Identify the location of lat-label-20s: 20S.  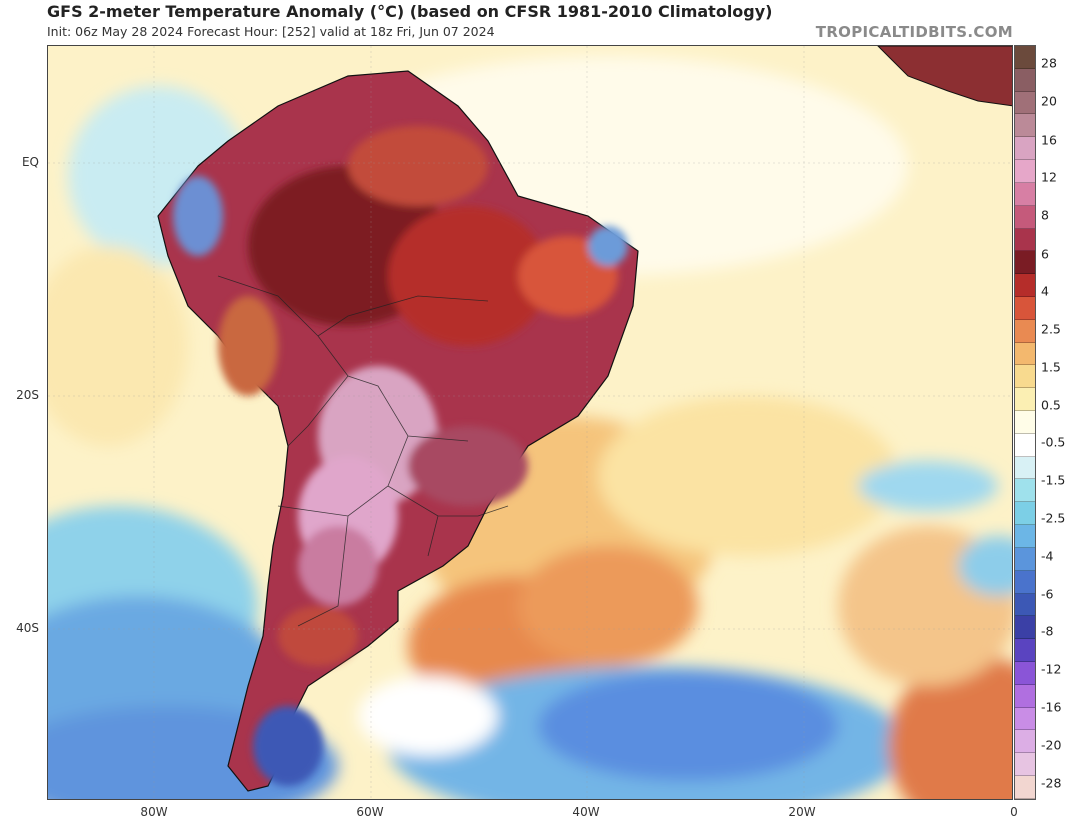
(27, 395).